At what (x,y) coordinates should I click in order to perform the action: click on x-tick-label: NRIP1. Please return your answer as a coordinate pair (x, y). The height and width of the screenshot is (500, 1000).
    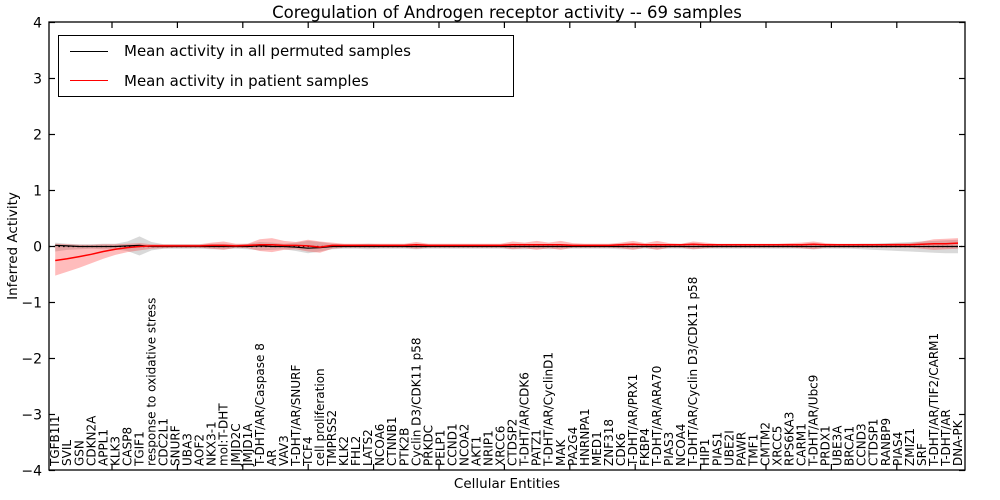
    Looking at the image, I should click on (489, 448).